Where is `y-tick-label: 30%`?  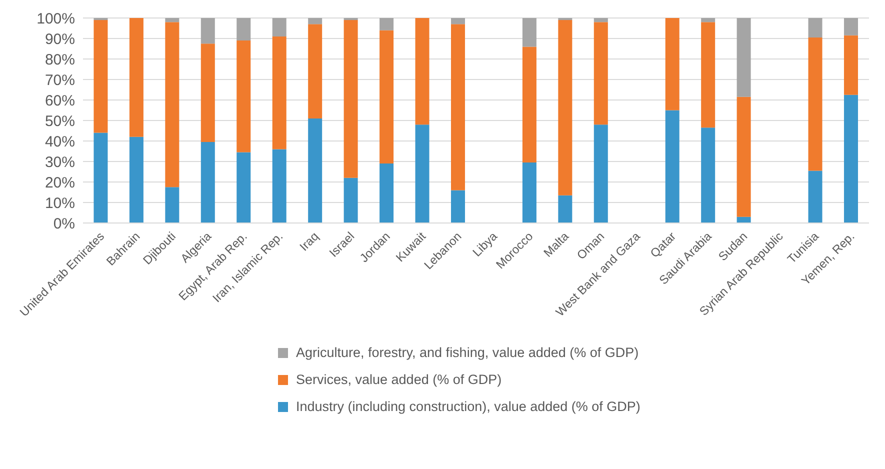 y-tick-label: 30% is located at coordinates (59, 162).